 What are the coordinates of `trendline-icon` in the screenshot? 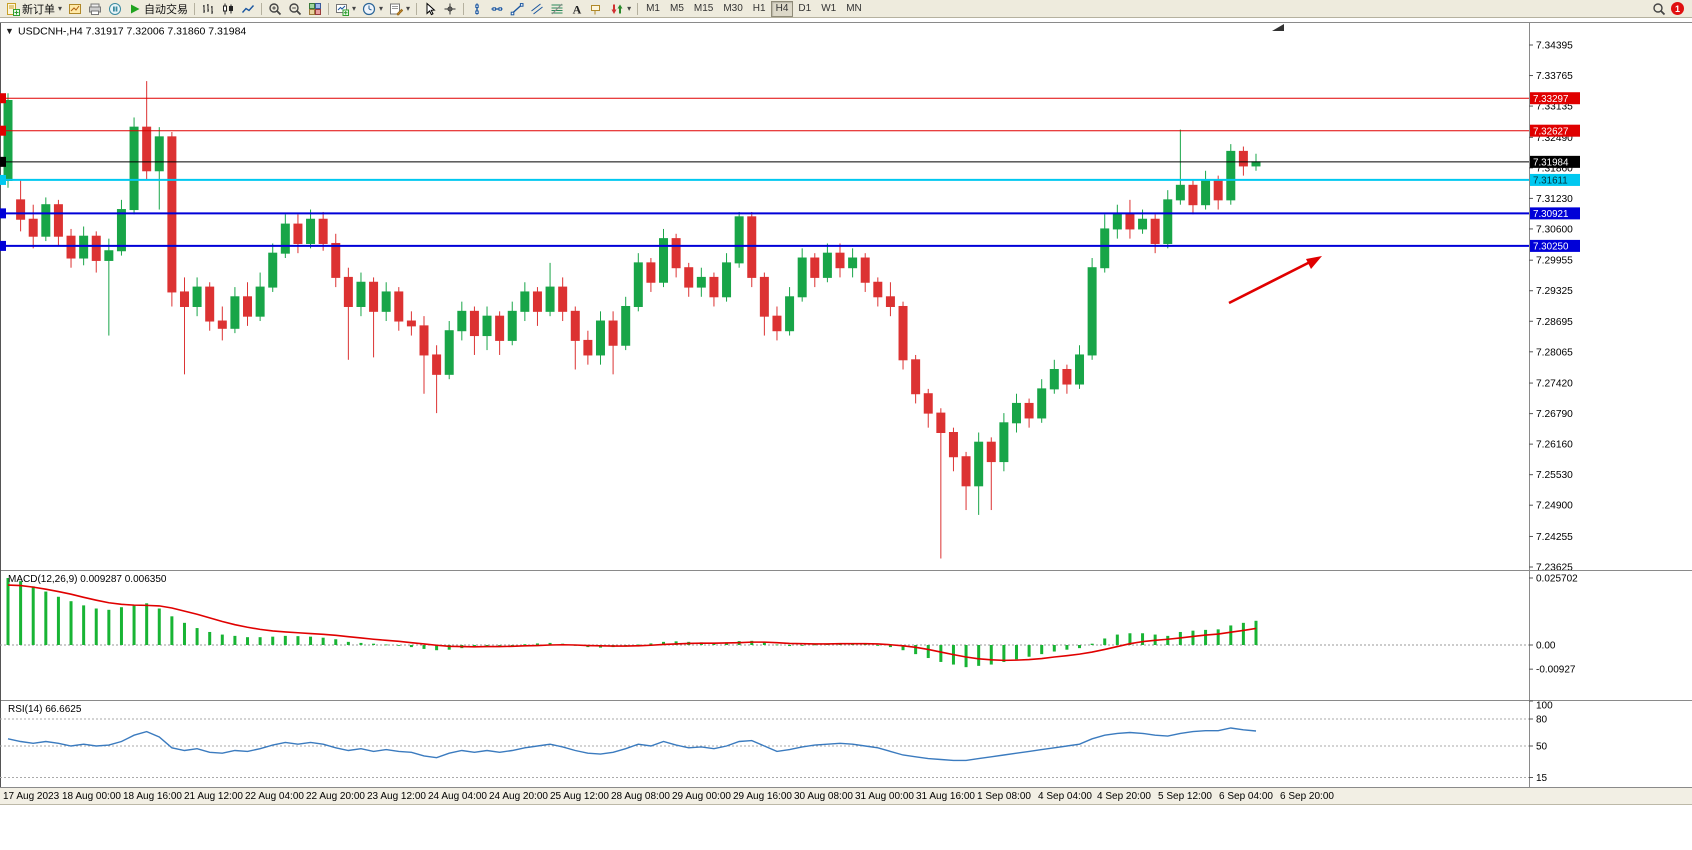 It's located at (517, 9).